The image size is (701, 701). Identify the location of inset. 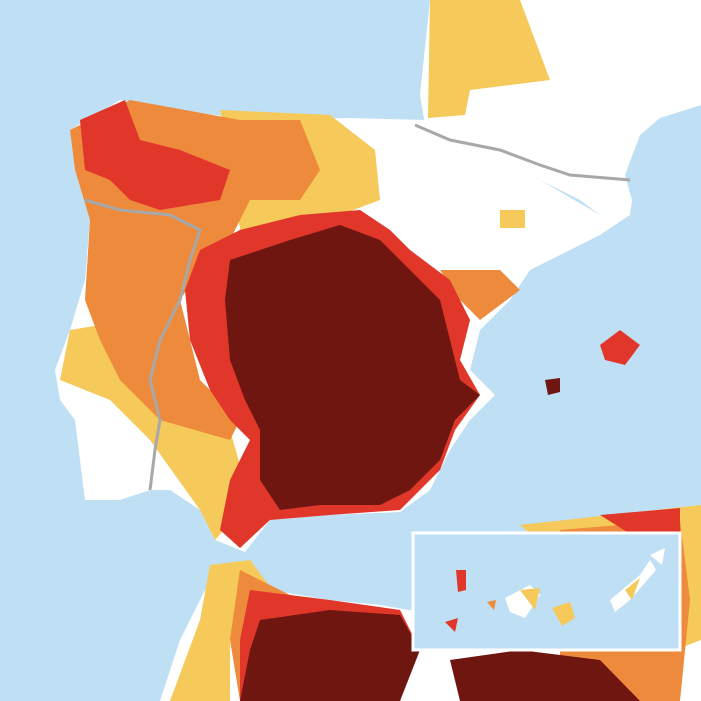
(546, 591).